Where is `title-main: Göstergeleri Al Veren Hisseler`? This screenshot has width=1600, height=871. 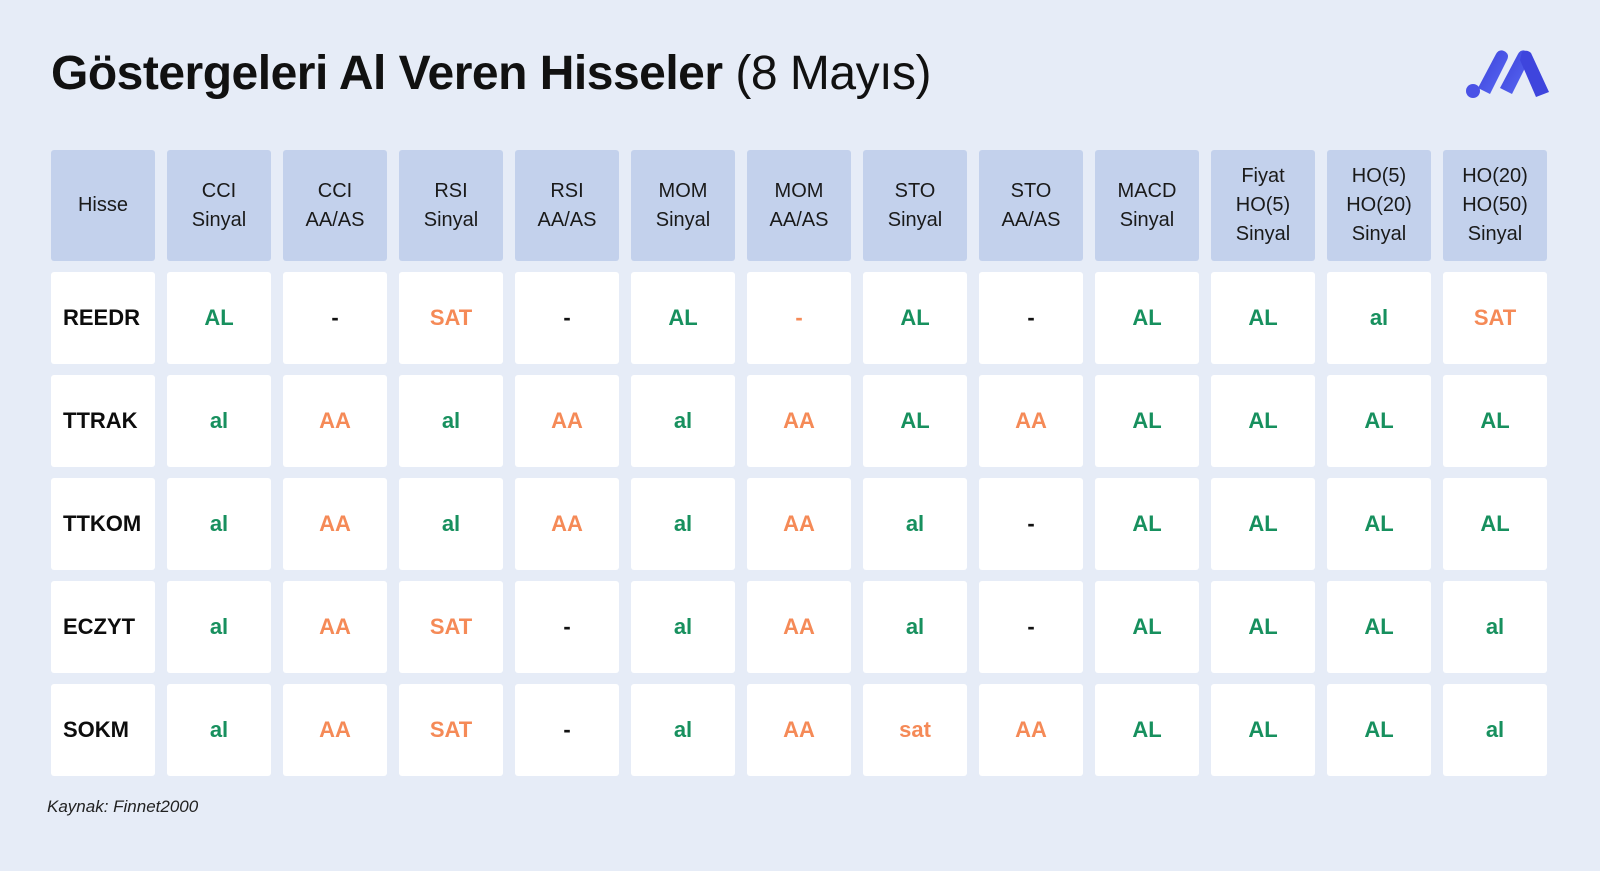
title-main: Göstergeleri Al Veren Hisseler is located at coordinates (387, 73).